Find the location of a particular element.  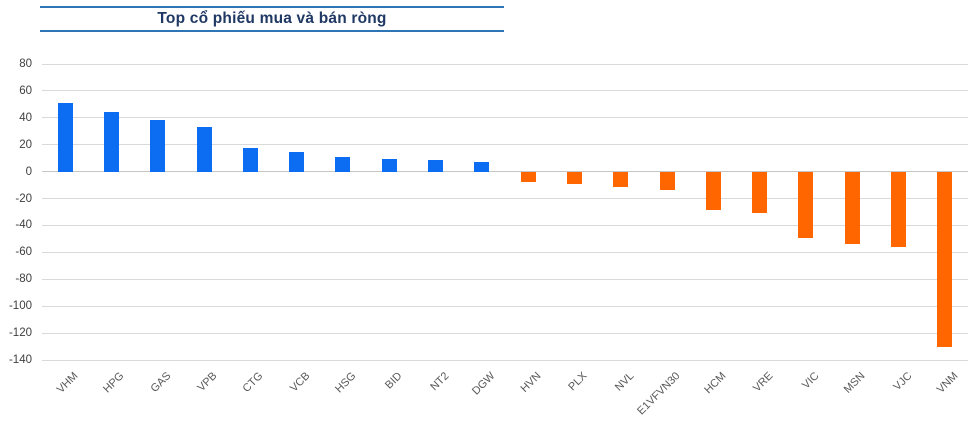

bar-E1VFVN30 is located at coordinates (667, 180).